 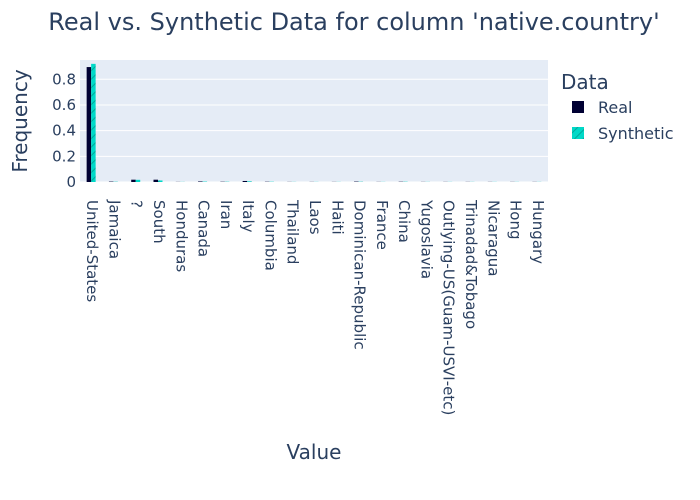 What do you see at coordinates (204, 228) in the screenshot?
I see `x-tick-label: Canada` at bounding box center [204, 228].